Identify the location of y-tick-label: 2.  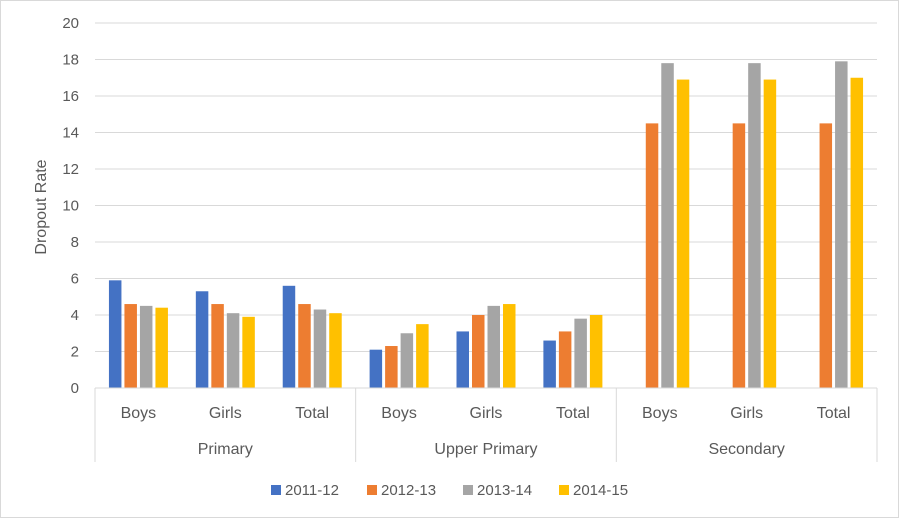
(75, 352).